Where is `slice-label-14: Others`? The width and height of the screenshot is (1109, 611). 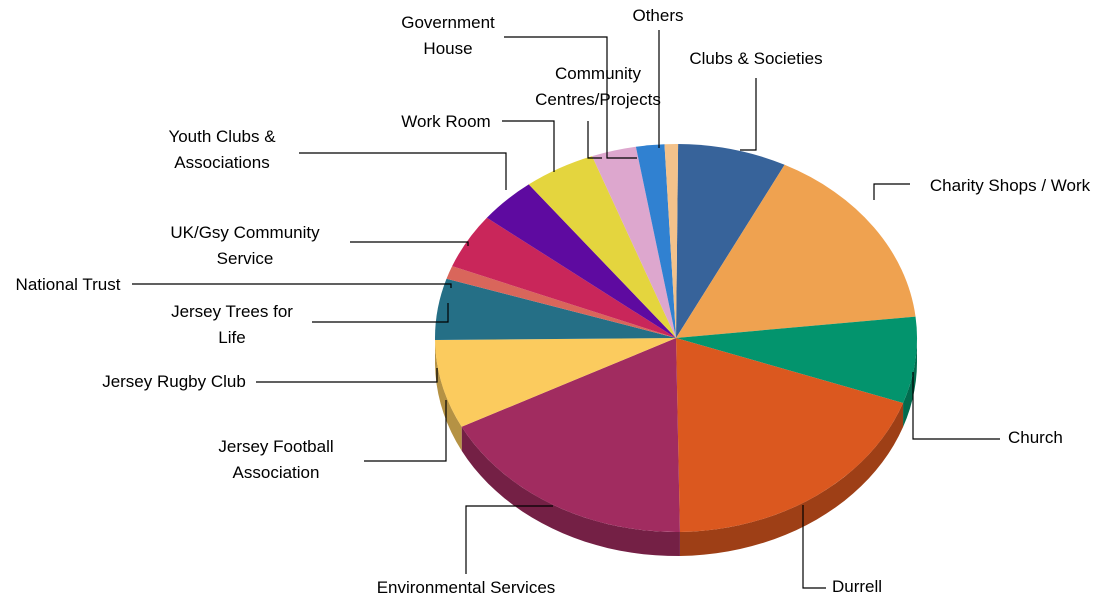
slice-label-14: Others is located at coordinates (657, 15).